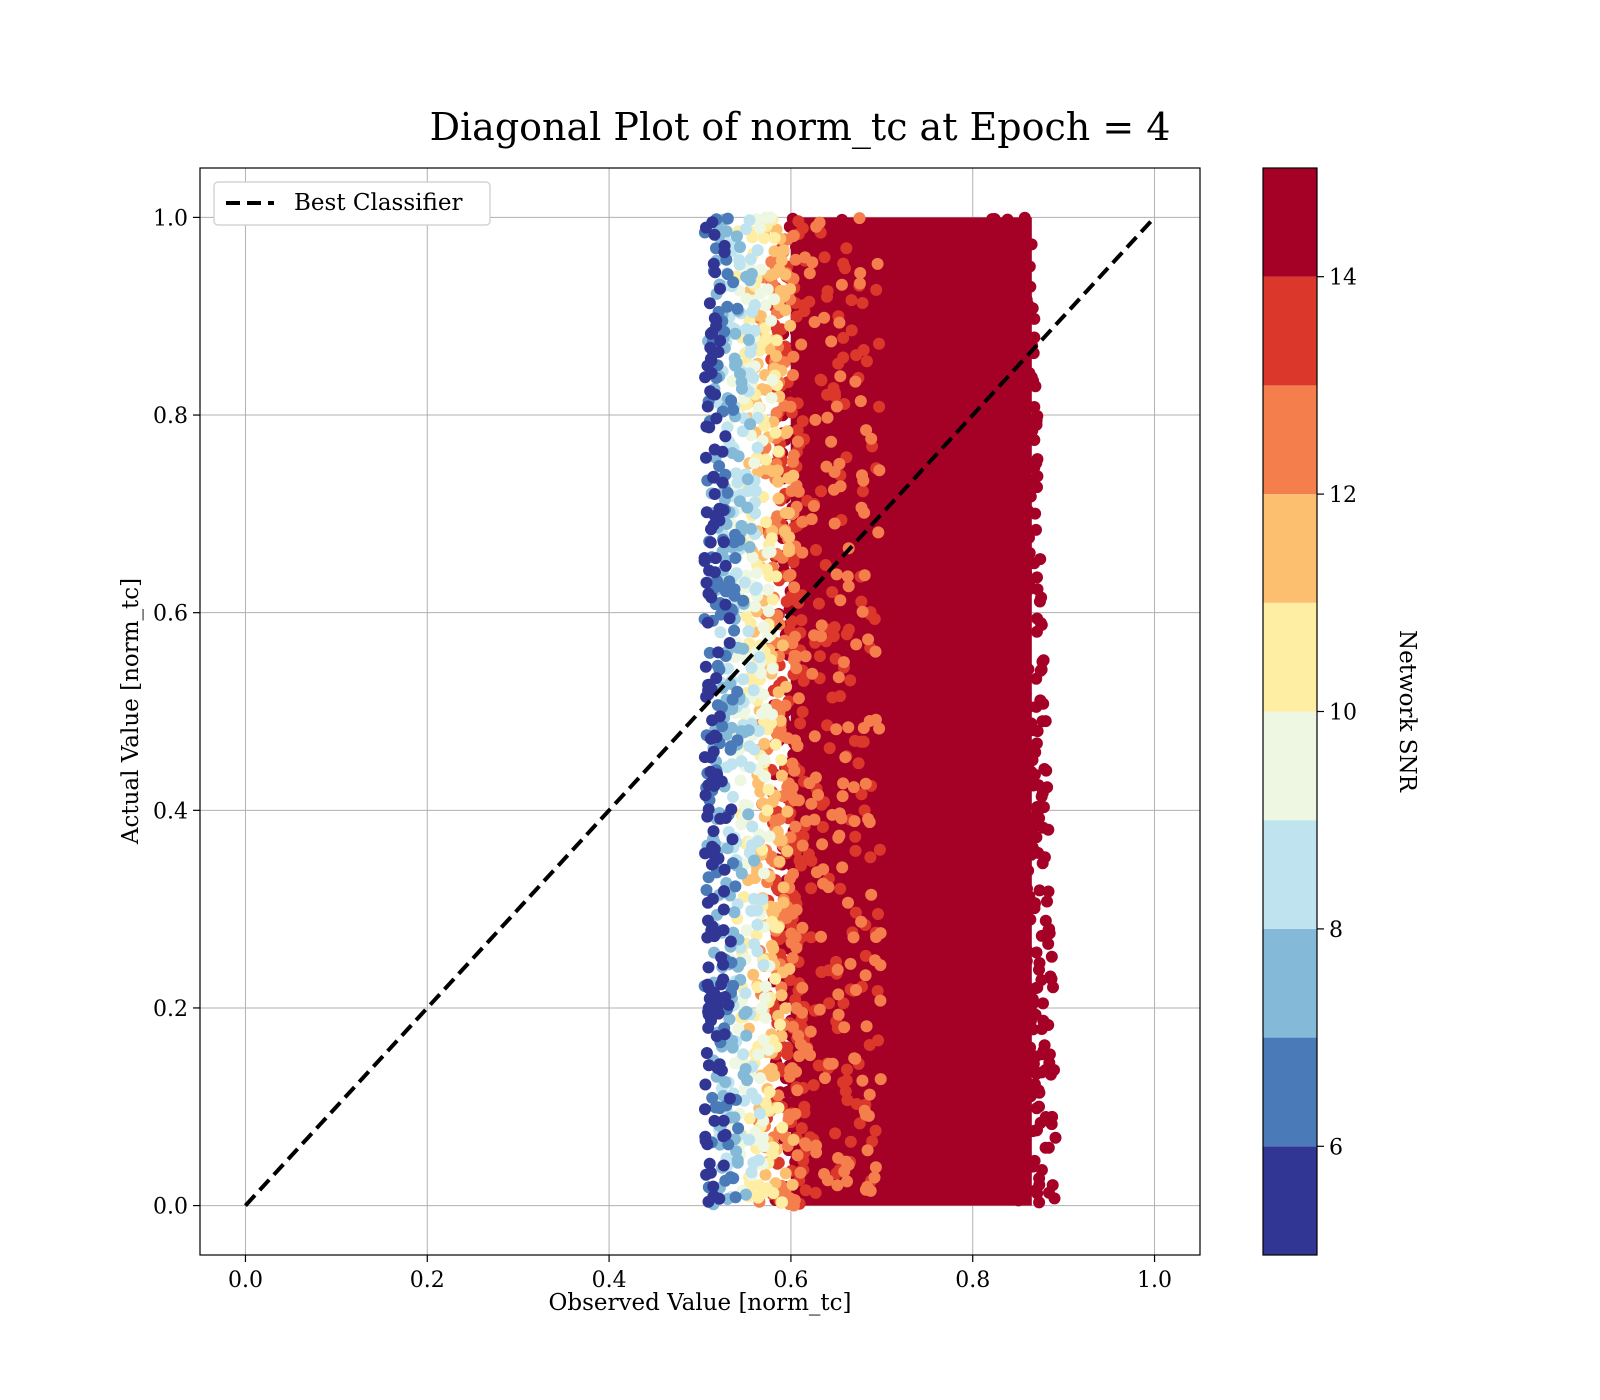 Image resolution: width=1600 pixels, height=1400 pixels. Describe the element at coordinates (790, 1280) in the screenshot. I see `x-tick-label-3: 0.6` at that location.